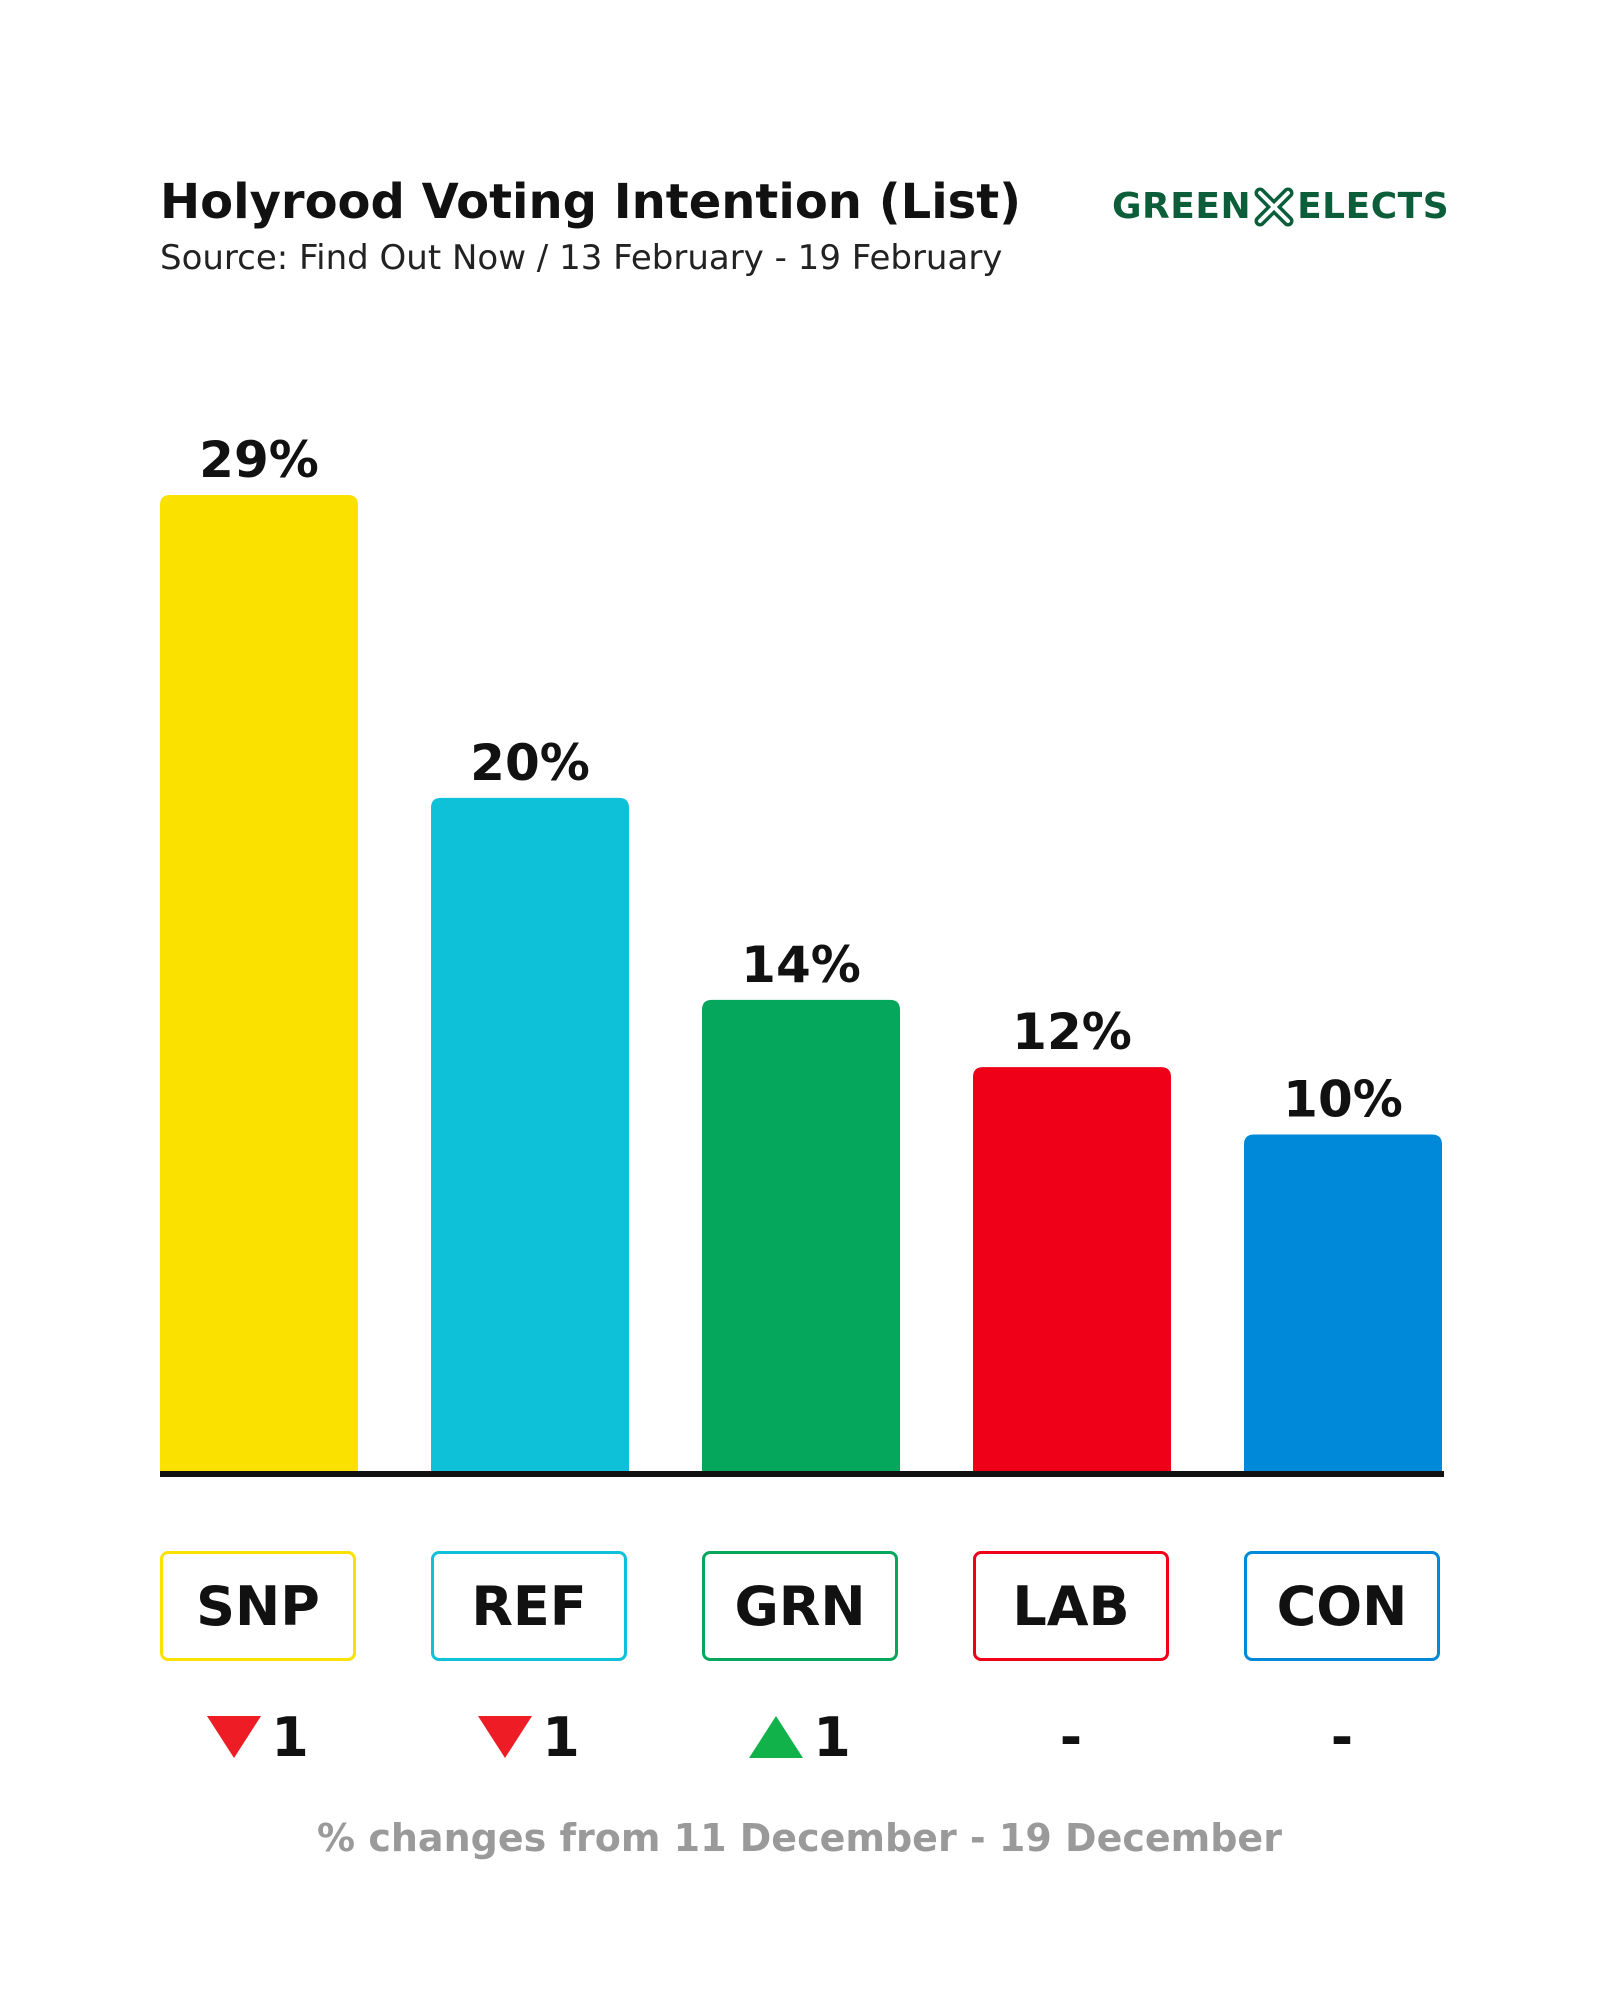  What do you see at coordinates (1373, 206) in the screenshot?
I see `logo-text-right: ELECTS` at bounding box center [1373, 206].